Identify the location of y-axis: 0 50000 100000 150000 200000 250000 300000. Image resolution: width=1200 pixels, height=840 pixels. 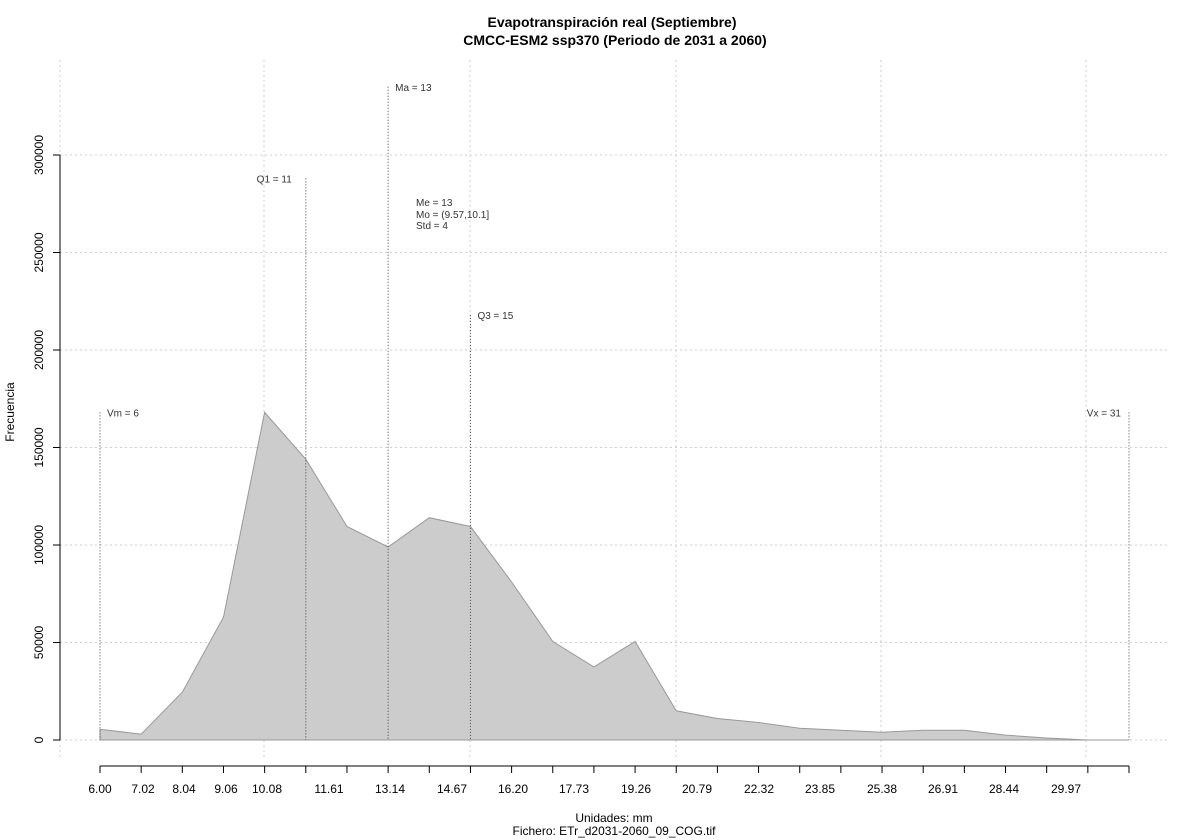
(46, 439).